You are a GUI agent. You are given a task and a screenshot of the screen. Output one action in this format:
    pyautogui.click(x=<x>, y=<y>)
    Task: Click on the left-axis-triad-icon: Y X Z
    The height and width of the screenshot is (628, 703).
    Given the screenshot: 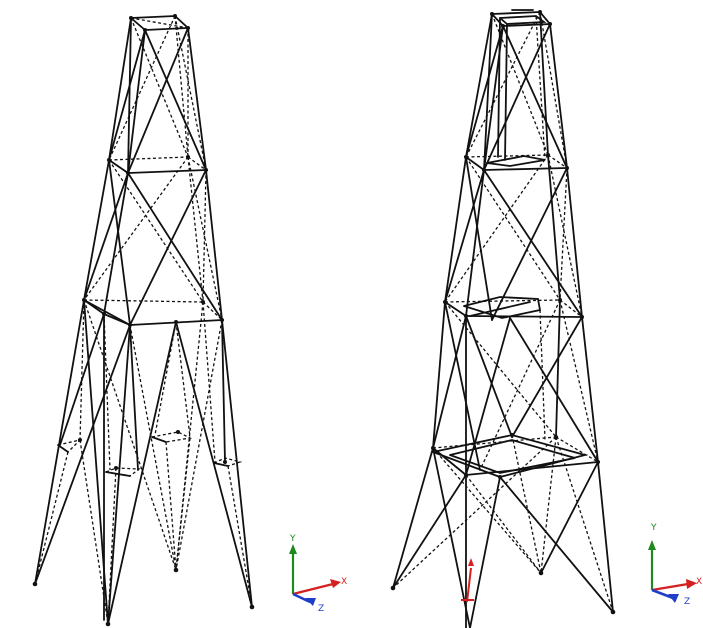 What is the action you would take?
    pyautogui.click(x=318, y=574)
    